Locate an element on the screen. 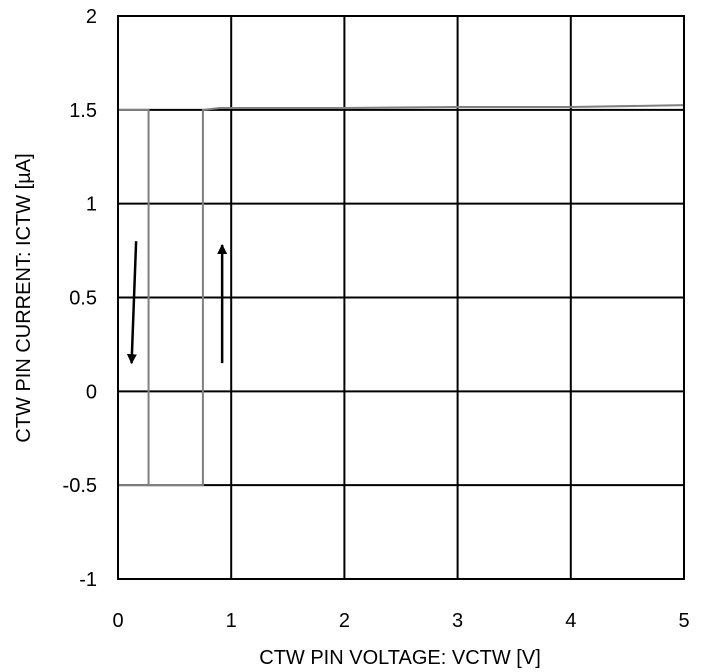 Image resolution: width=707 pixels, height=672 pixels. x-tick-label: 0 is located at coordinates (117, 621).